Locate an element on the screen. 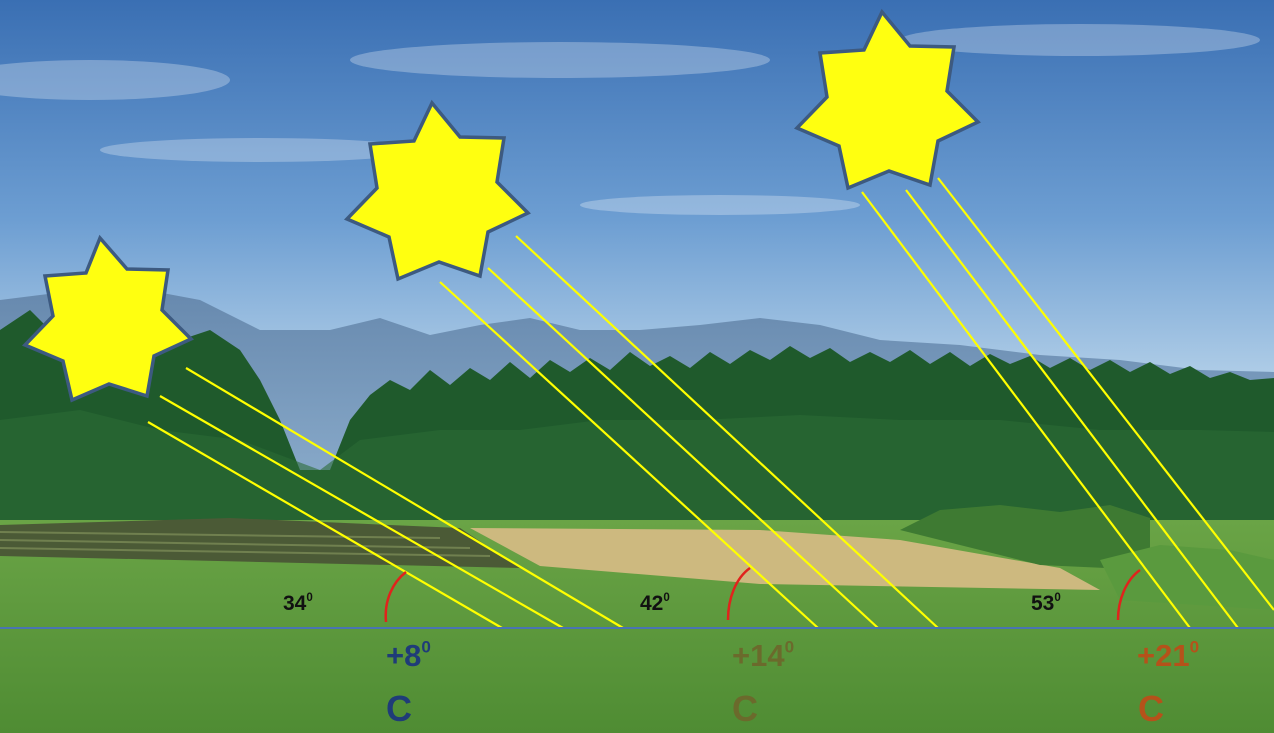 Image resolution: width=1274 pixels, height=733 pixels. angle-label-3: 530 is located at coordinates (1046, 604).